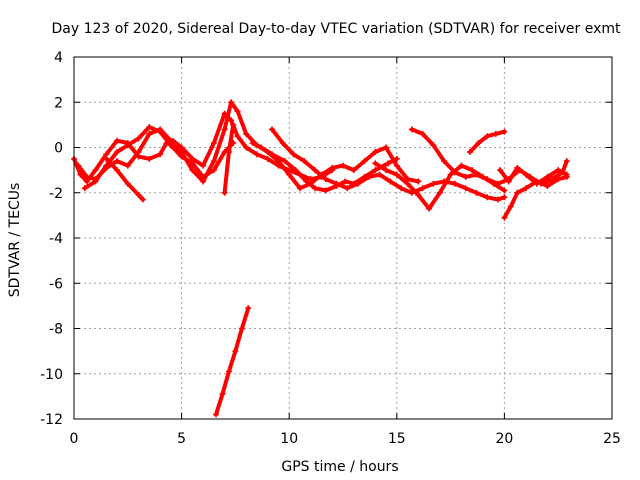  Describe the element at coordinates (51, 375) in the screenshot. I see `y-tick-label: -10` at that location.